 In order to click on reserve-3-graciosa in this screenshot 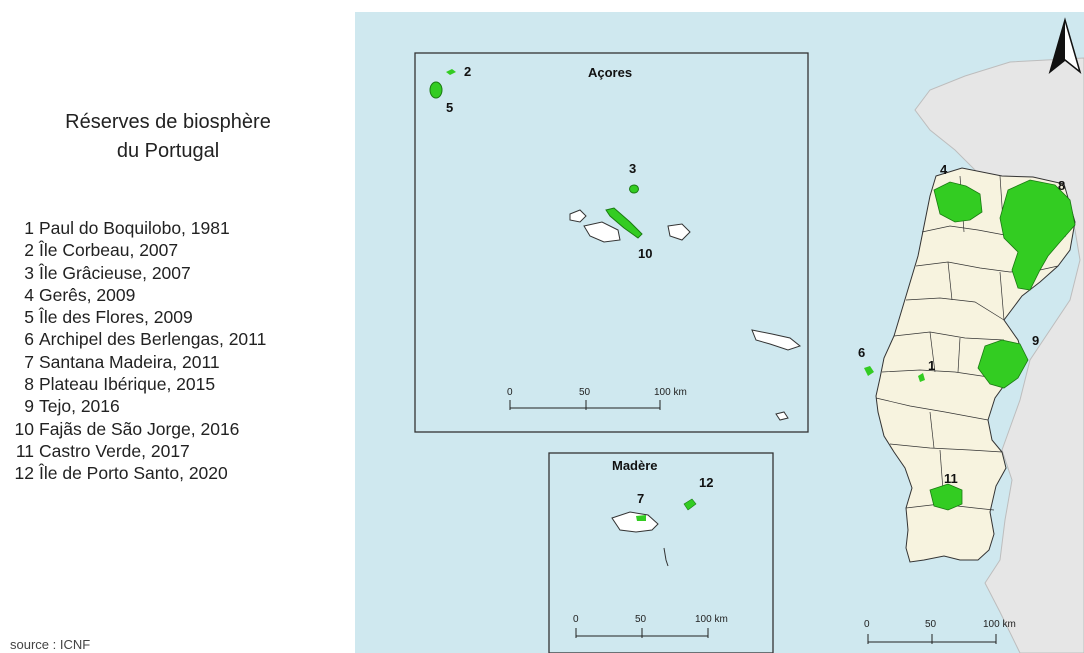, I will do `click(634, 189)`.